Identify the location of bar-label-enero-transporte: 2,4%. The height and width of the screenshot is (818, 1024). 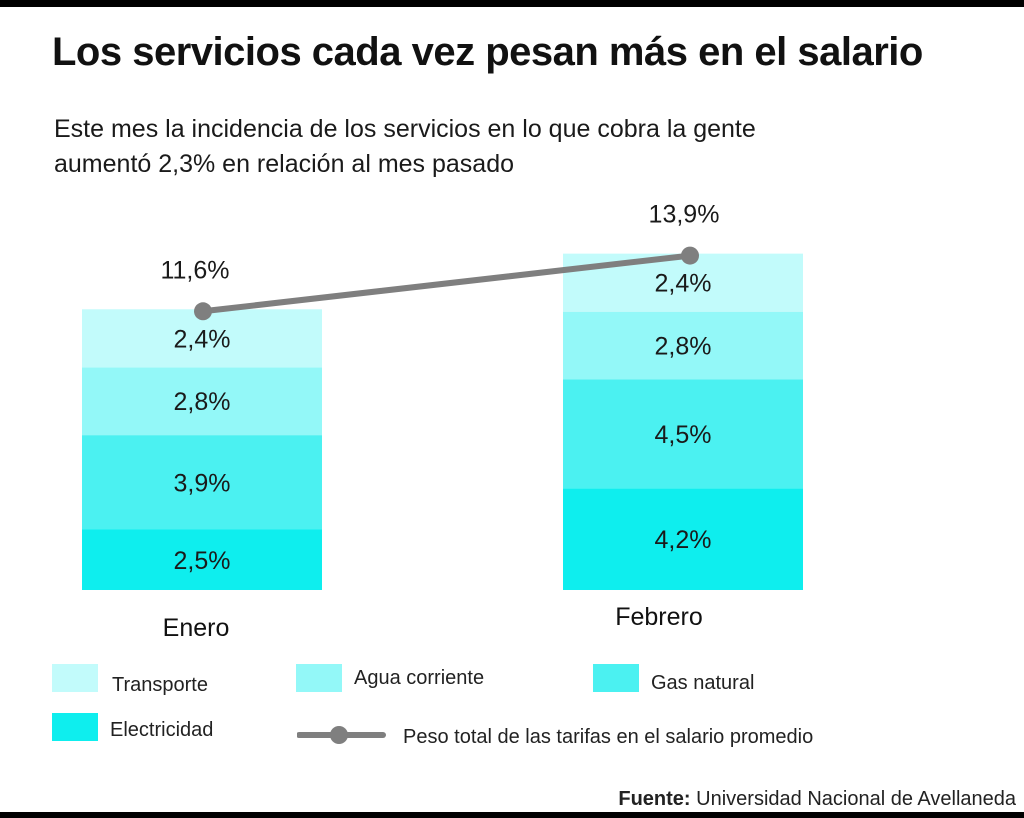
(202, 339).